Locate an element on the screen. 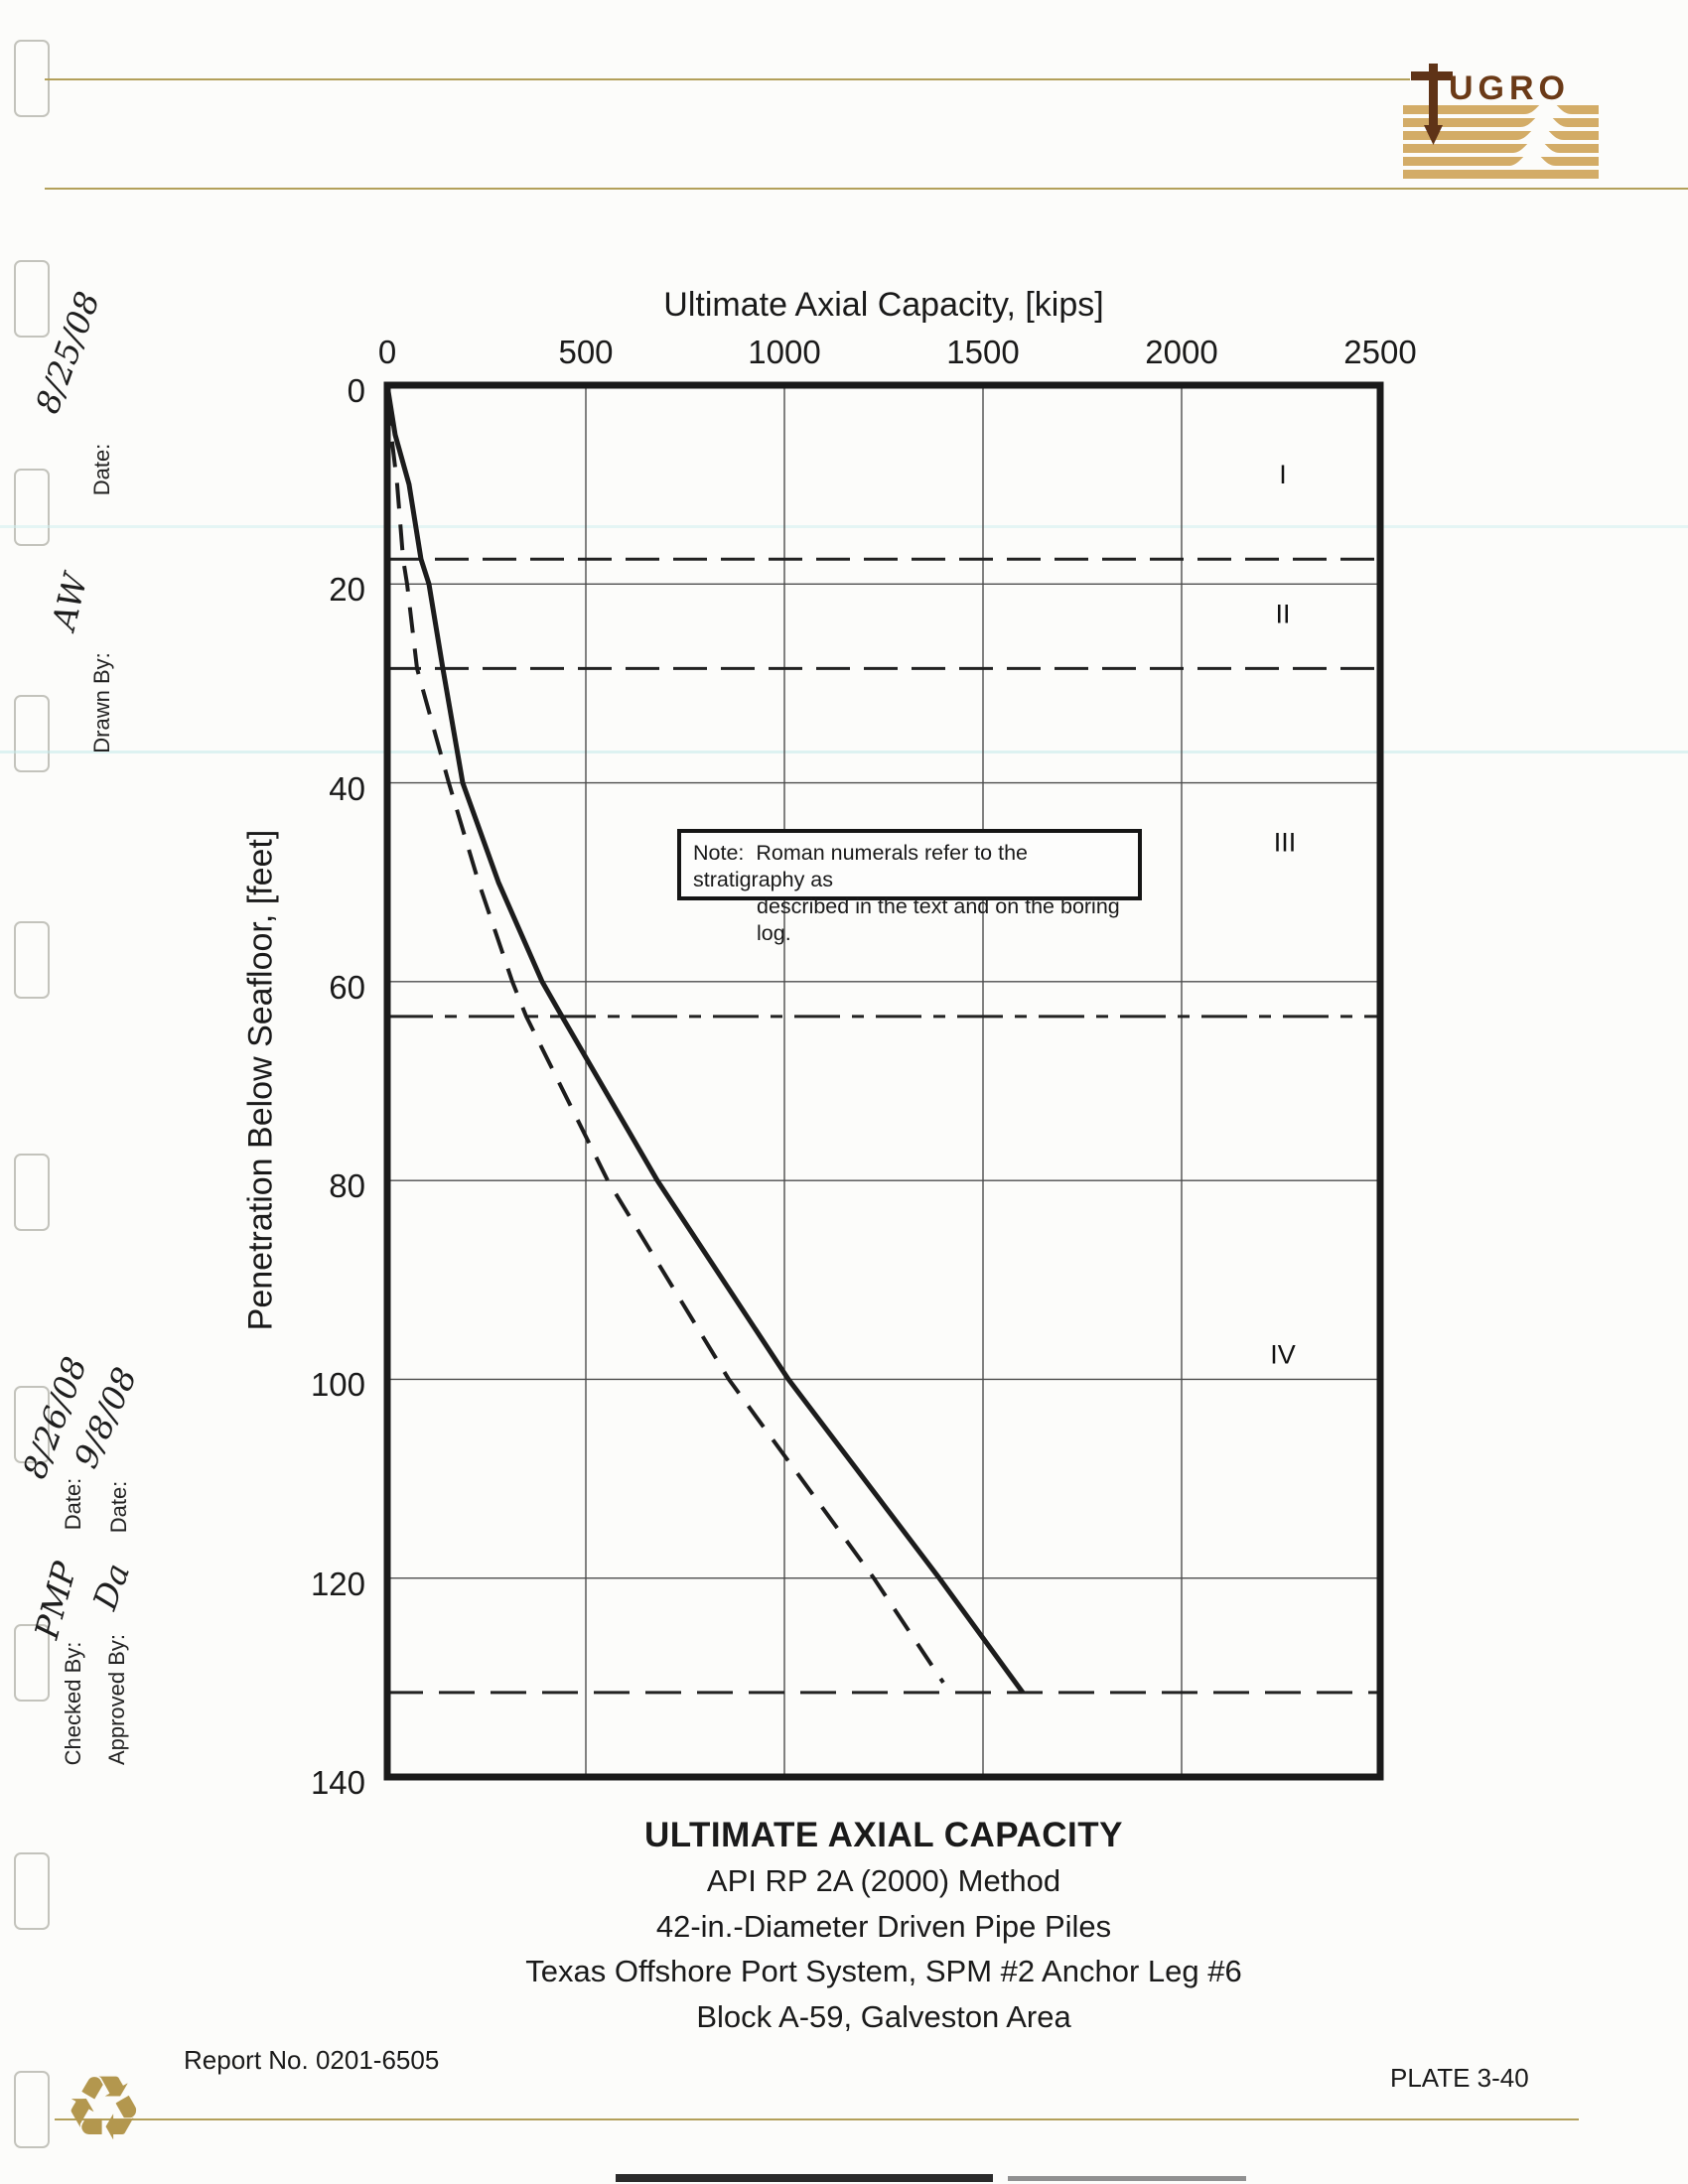 This screenshot has height=2184, width=1688. recycle-icon: ♻ is located at coordinates (104, 2109).